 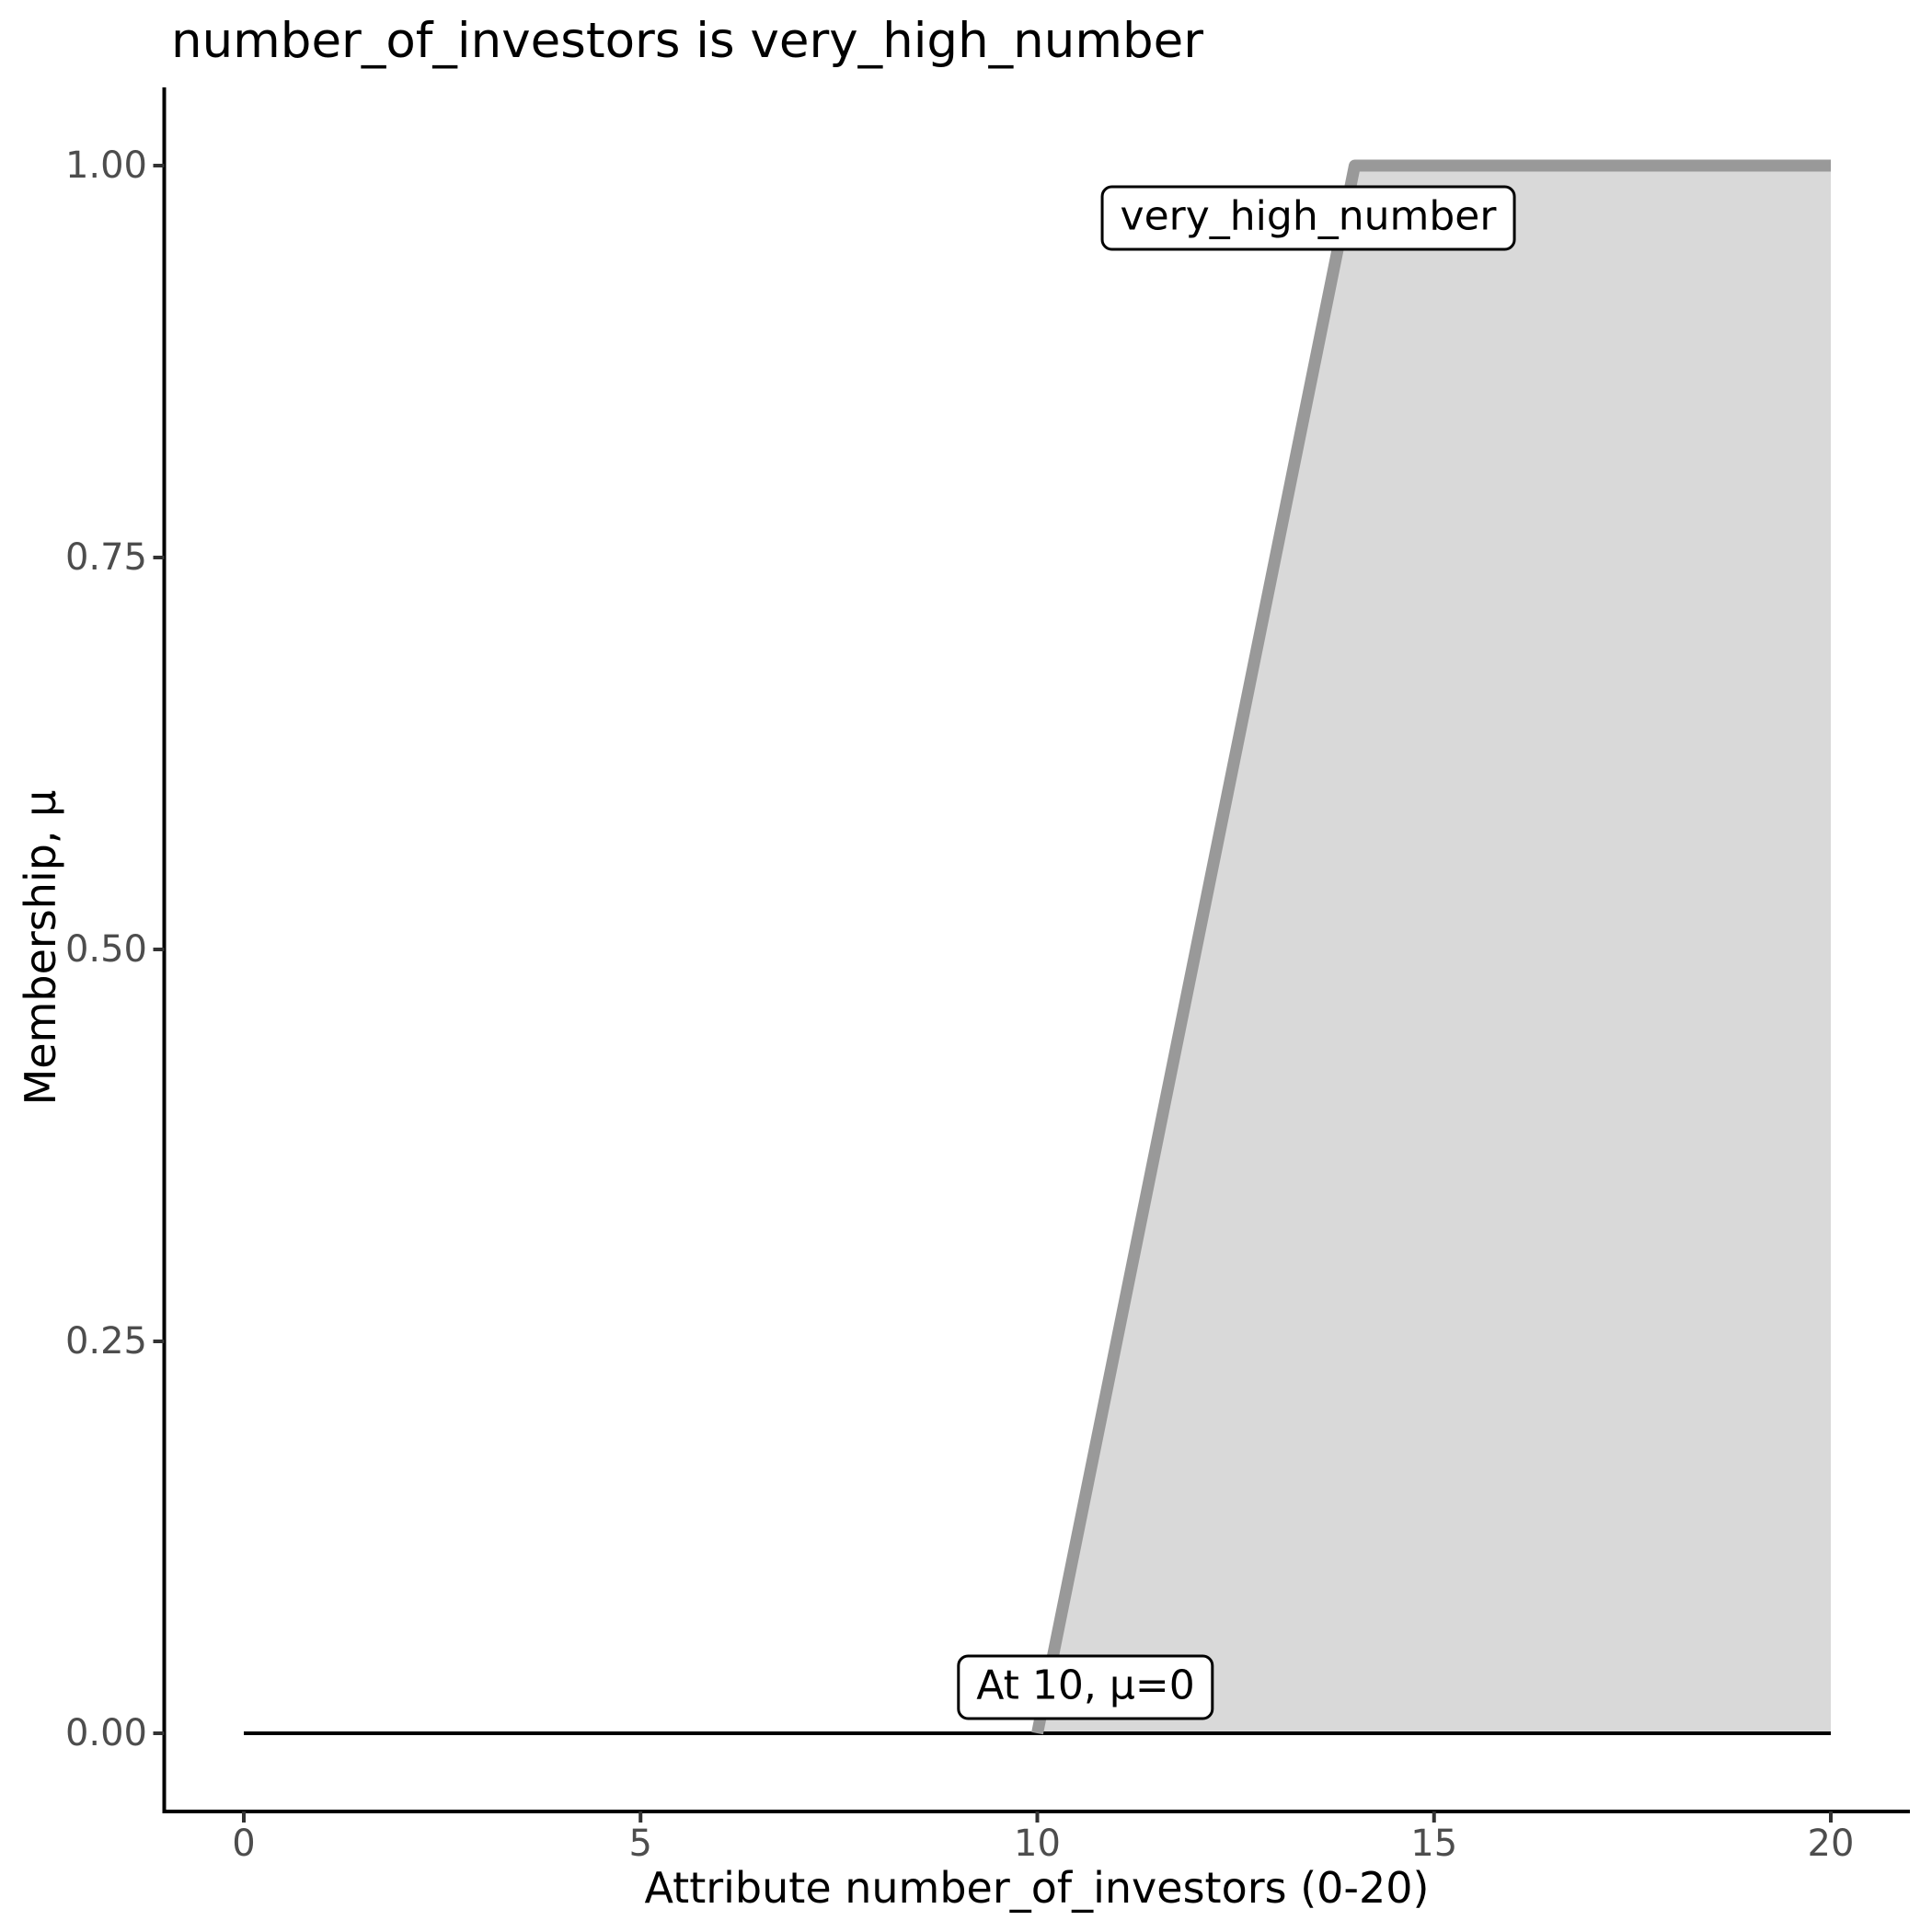 What do you see at coordinates (1308, 218) in the screenshot?
I see `annotation-very-high-number: very_high_number` at bounding box center [1308, 218].